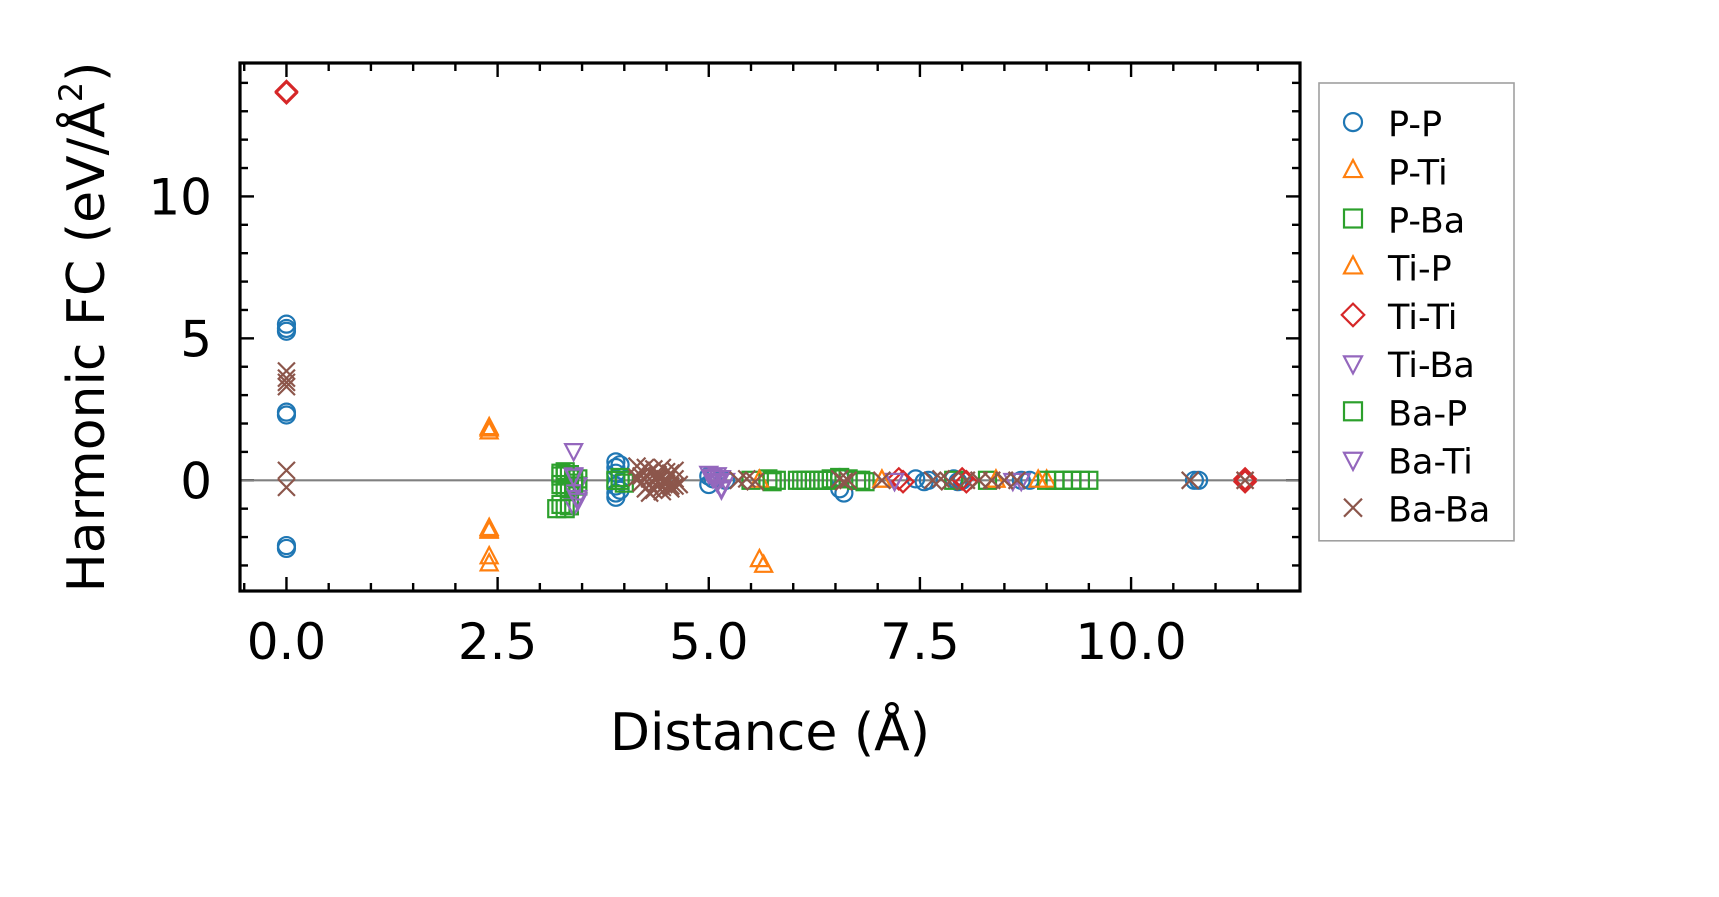 This screenshot has width=1719, height=897. Describe the element at coordinates (1426, 222) in the screenshot. I see `legend-entry-label: P-Ba` at that location.